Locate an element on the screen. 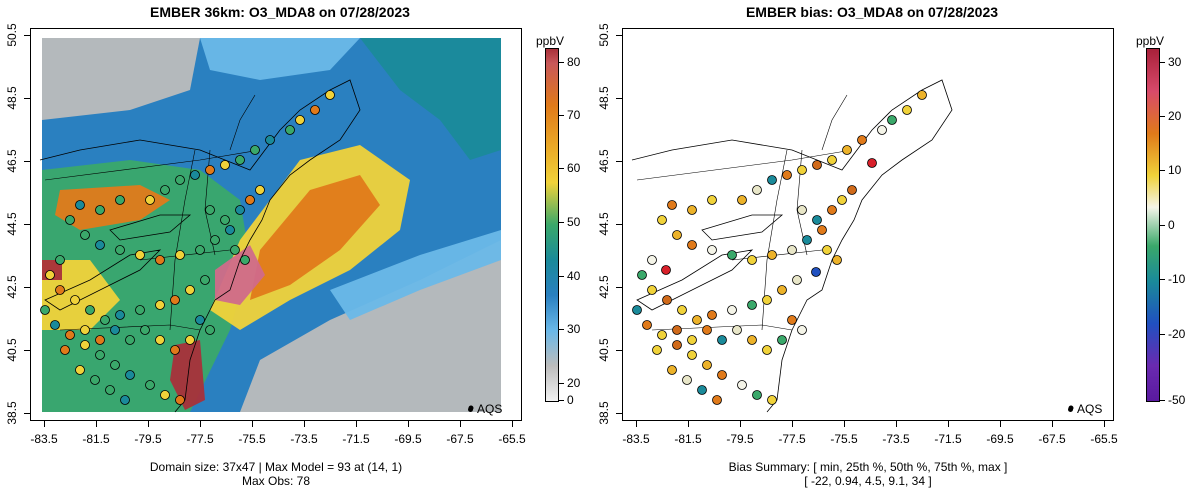  left-colorbar is located at coordinates (552, 225).